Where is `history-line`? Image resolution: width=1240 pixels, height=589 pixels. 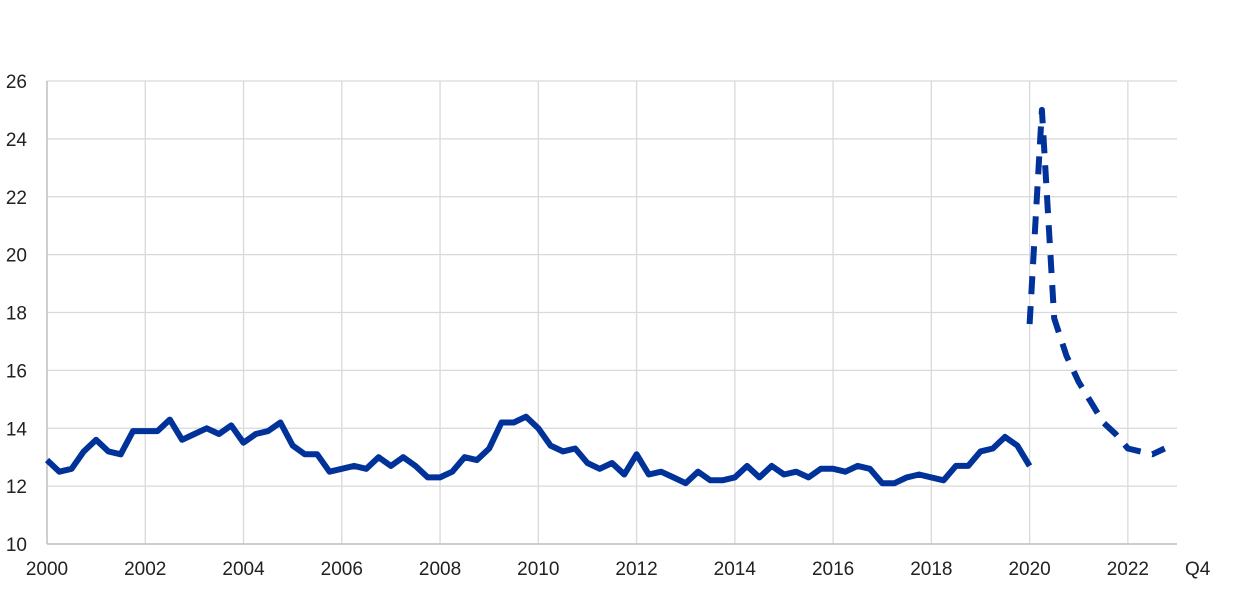 history-line is located at coordinates (538, 450).